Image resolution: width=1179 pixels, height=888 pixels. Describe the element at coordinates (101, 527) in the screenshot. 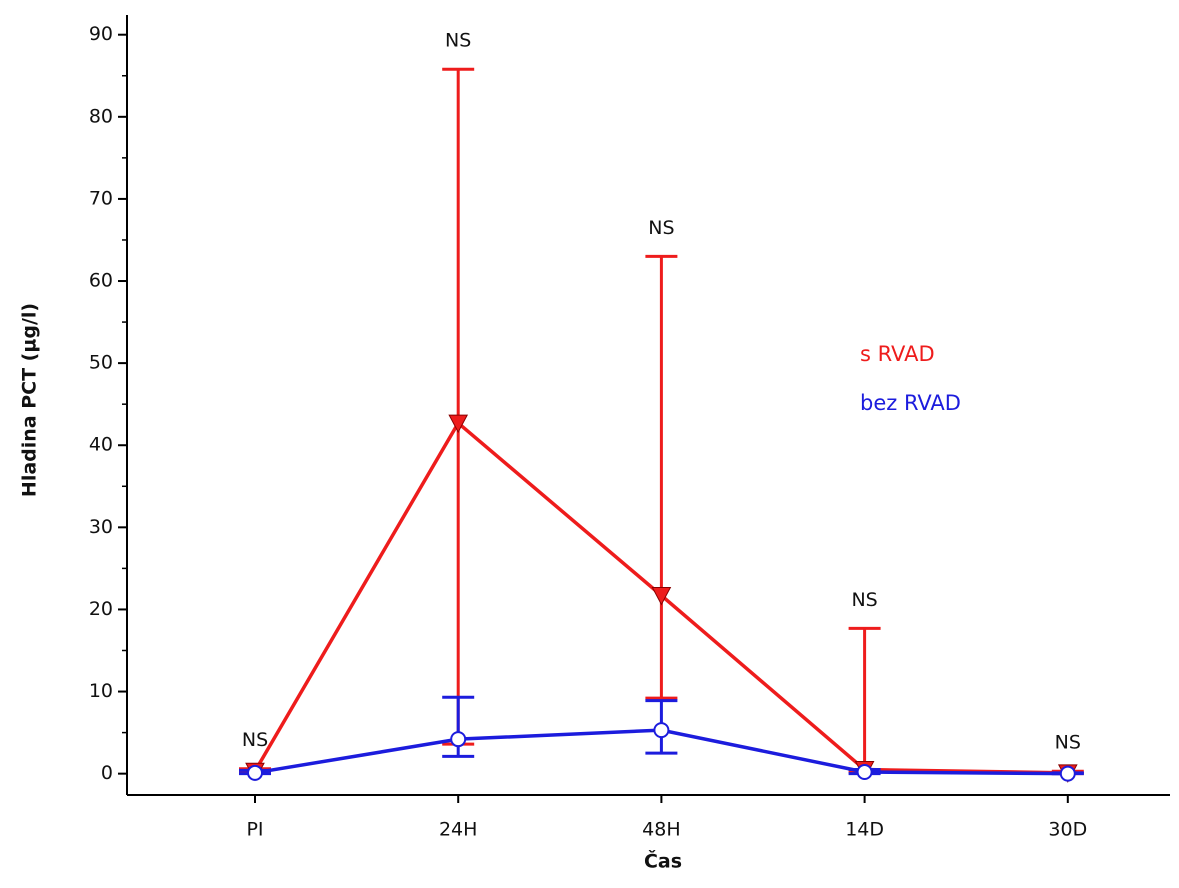

I see `y-tick-label: 30` at that location.